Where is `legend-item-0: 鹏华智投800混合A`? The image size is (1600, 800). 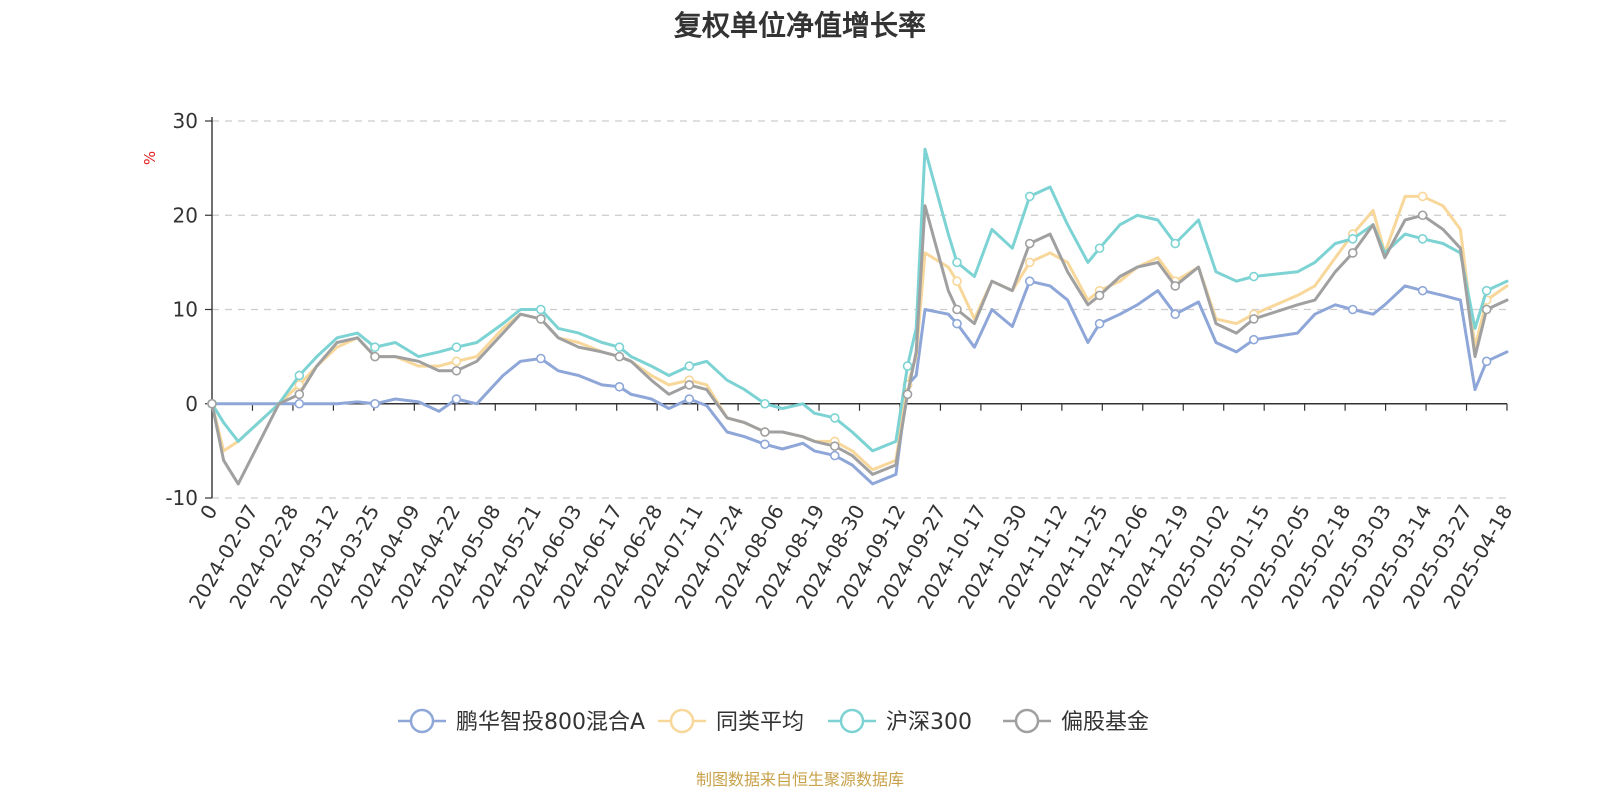
legend-item-0: 鹏华智投800混合A is located at coordinates (521, 721).